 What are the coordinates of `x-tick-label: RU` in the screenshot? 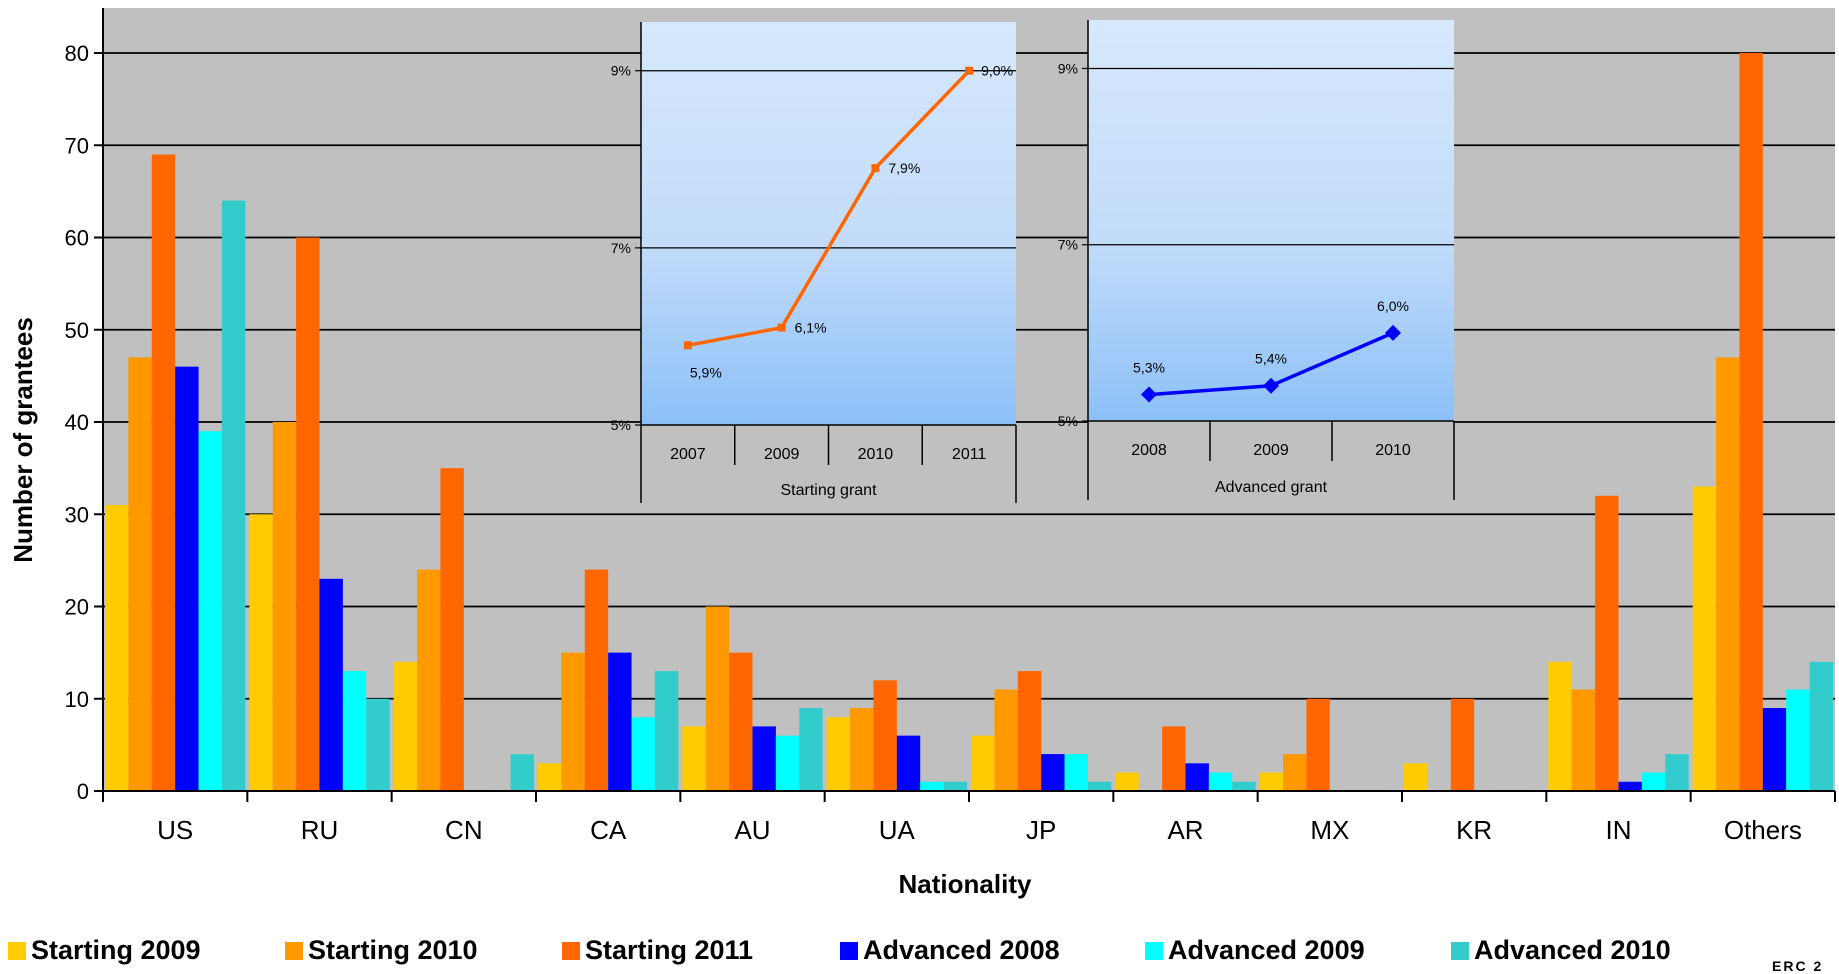 It's located at (320, 830).